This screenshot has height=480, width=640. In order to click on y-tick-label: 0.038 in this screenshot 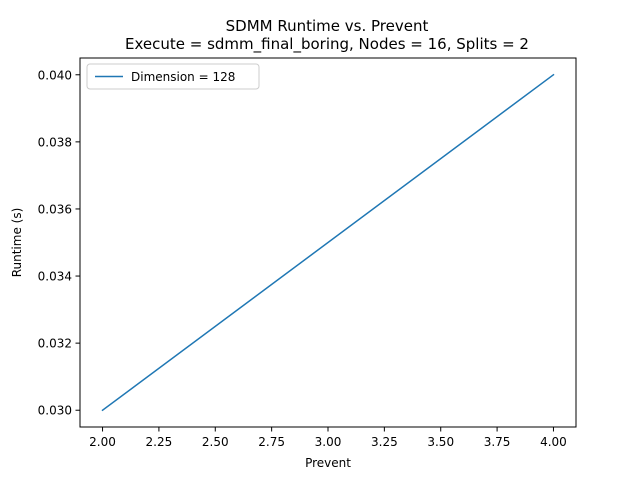, I will do `click(55, 142)`.